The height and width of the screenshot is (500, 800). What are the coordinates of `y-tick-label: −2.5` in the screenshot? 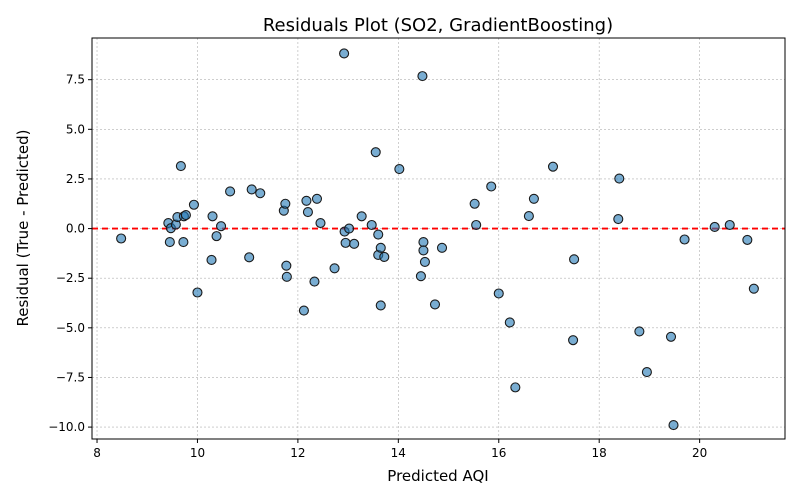 It's located at (70, 278).